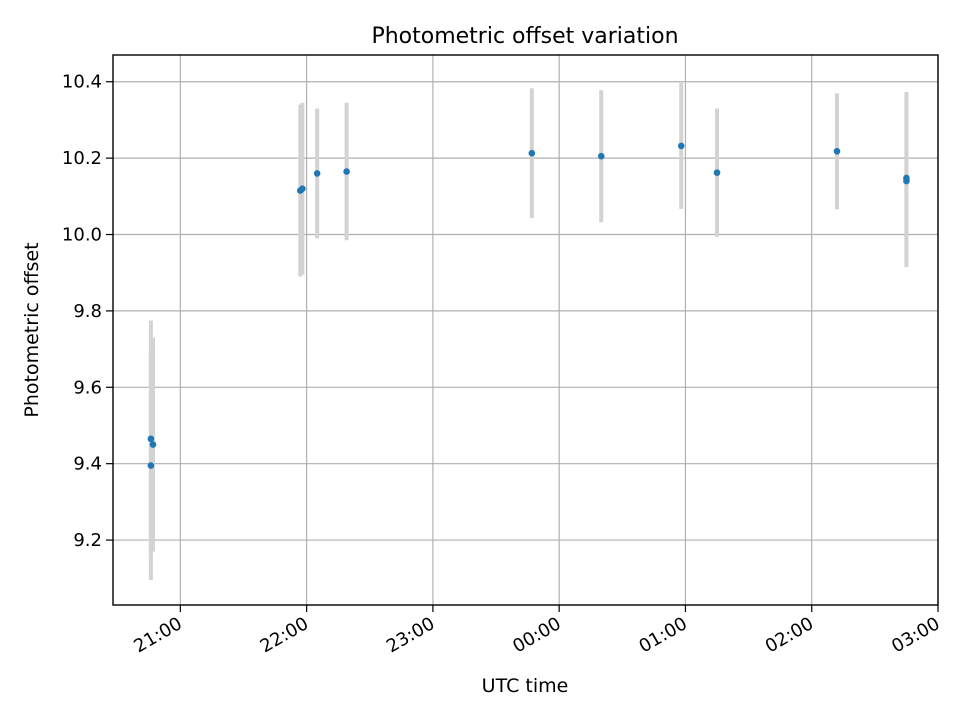 This screenshot has height=720, width=960. Describe the element at coordinates (82, 235) in the screenshot. I see `y-tick-label: 10.0` at that location.